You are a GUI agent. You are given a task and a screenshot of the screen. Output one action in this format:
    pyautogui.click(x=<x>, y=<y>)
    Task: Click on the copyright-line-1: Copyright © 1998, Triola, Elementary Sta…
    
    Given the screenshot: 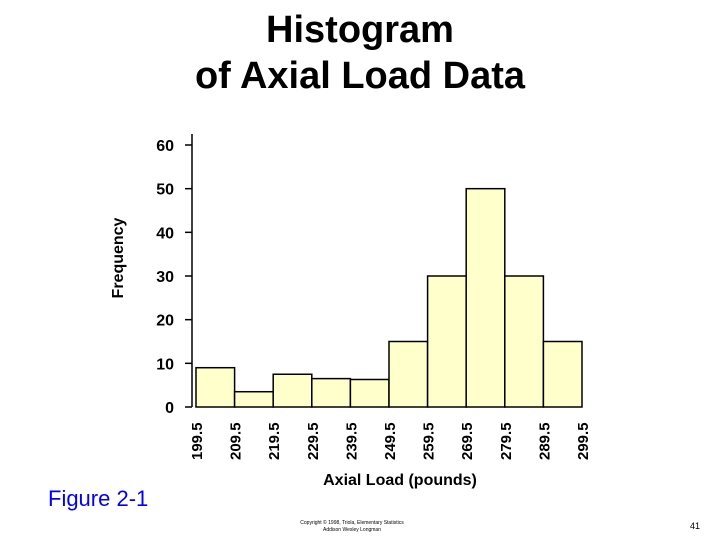 What is the action you would take?
    pyautogui.click(x=352, y=523)
    